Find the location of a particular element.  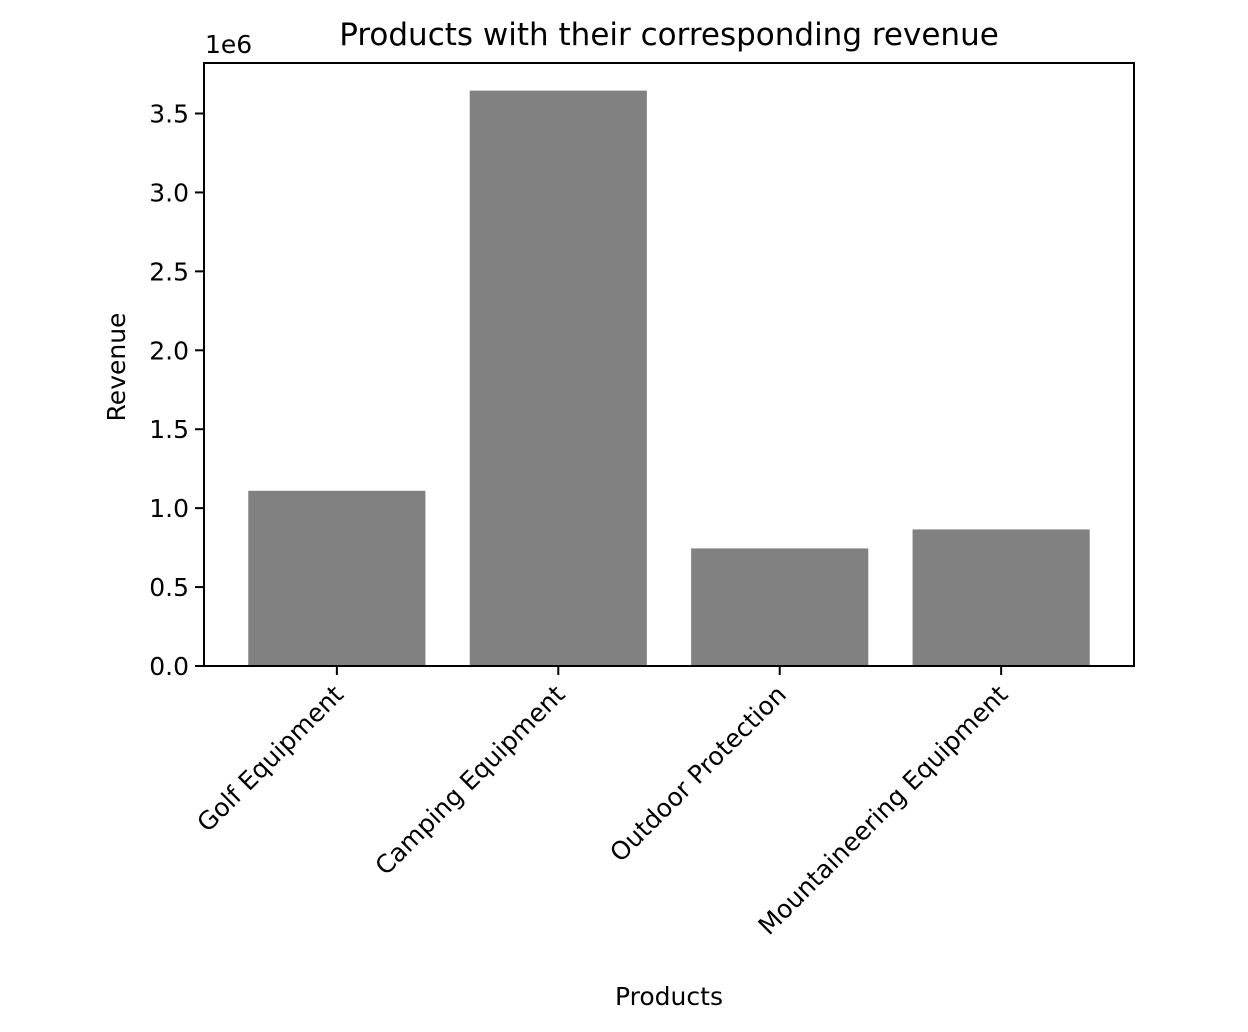

y-tick-label: 1.5 is located at coordinates (169, 429).